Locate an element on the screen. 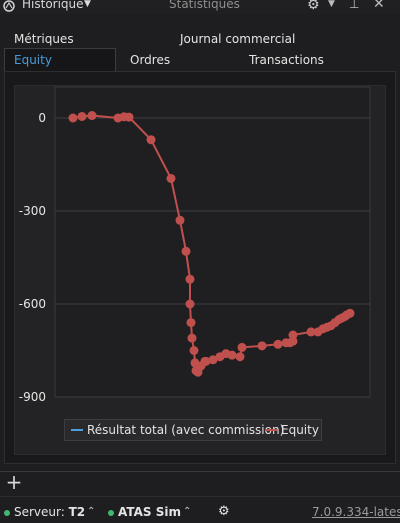  window-title: Statistiques is located at coordinates (204, 5).